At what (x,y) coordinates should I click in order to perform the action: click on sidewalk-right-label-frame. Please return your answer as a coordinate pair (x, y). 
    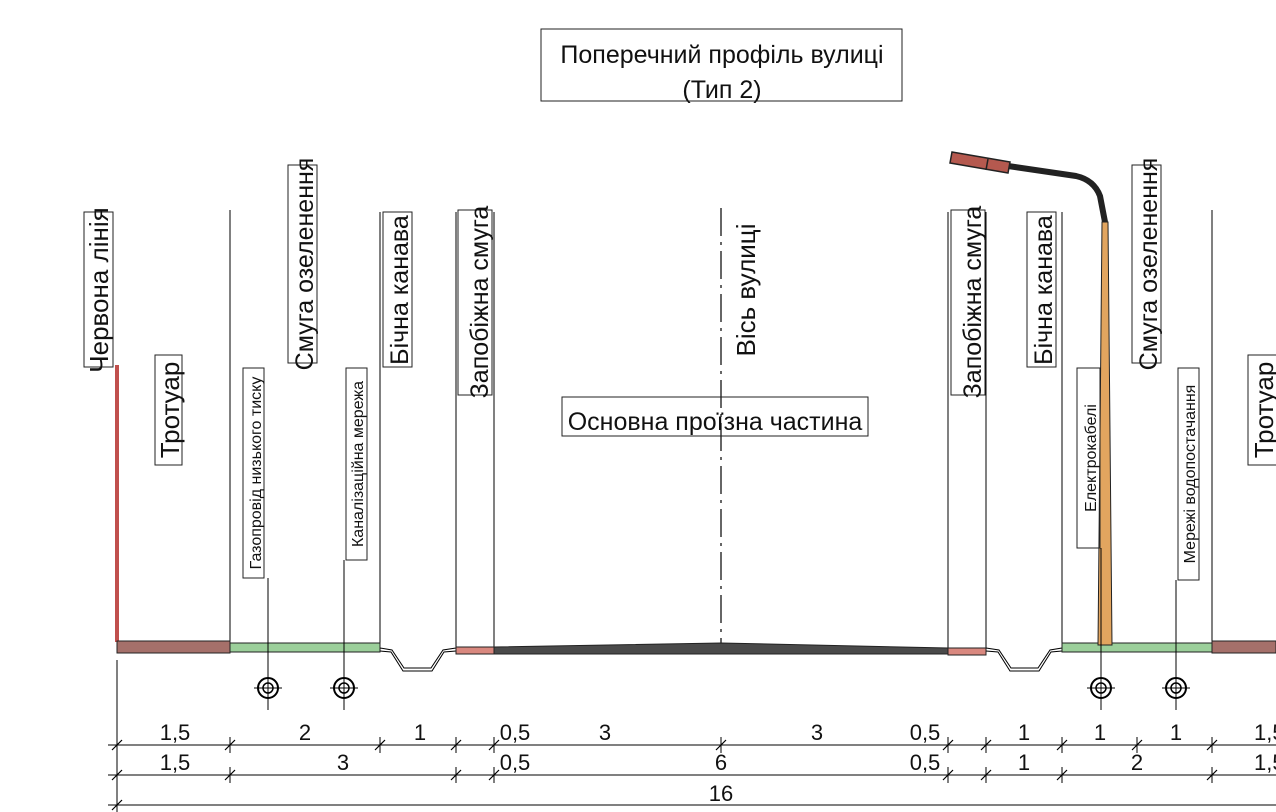
    Looking at the image, I should click on (1261, 410).